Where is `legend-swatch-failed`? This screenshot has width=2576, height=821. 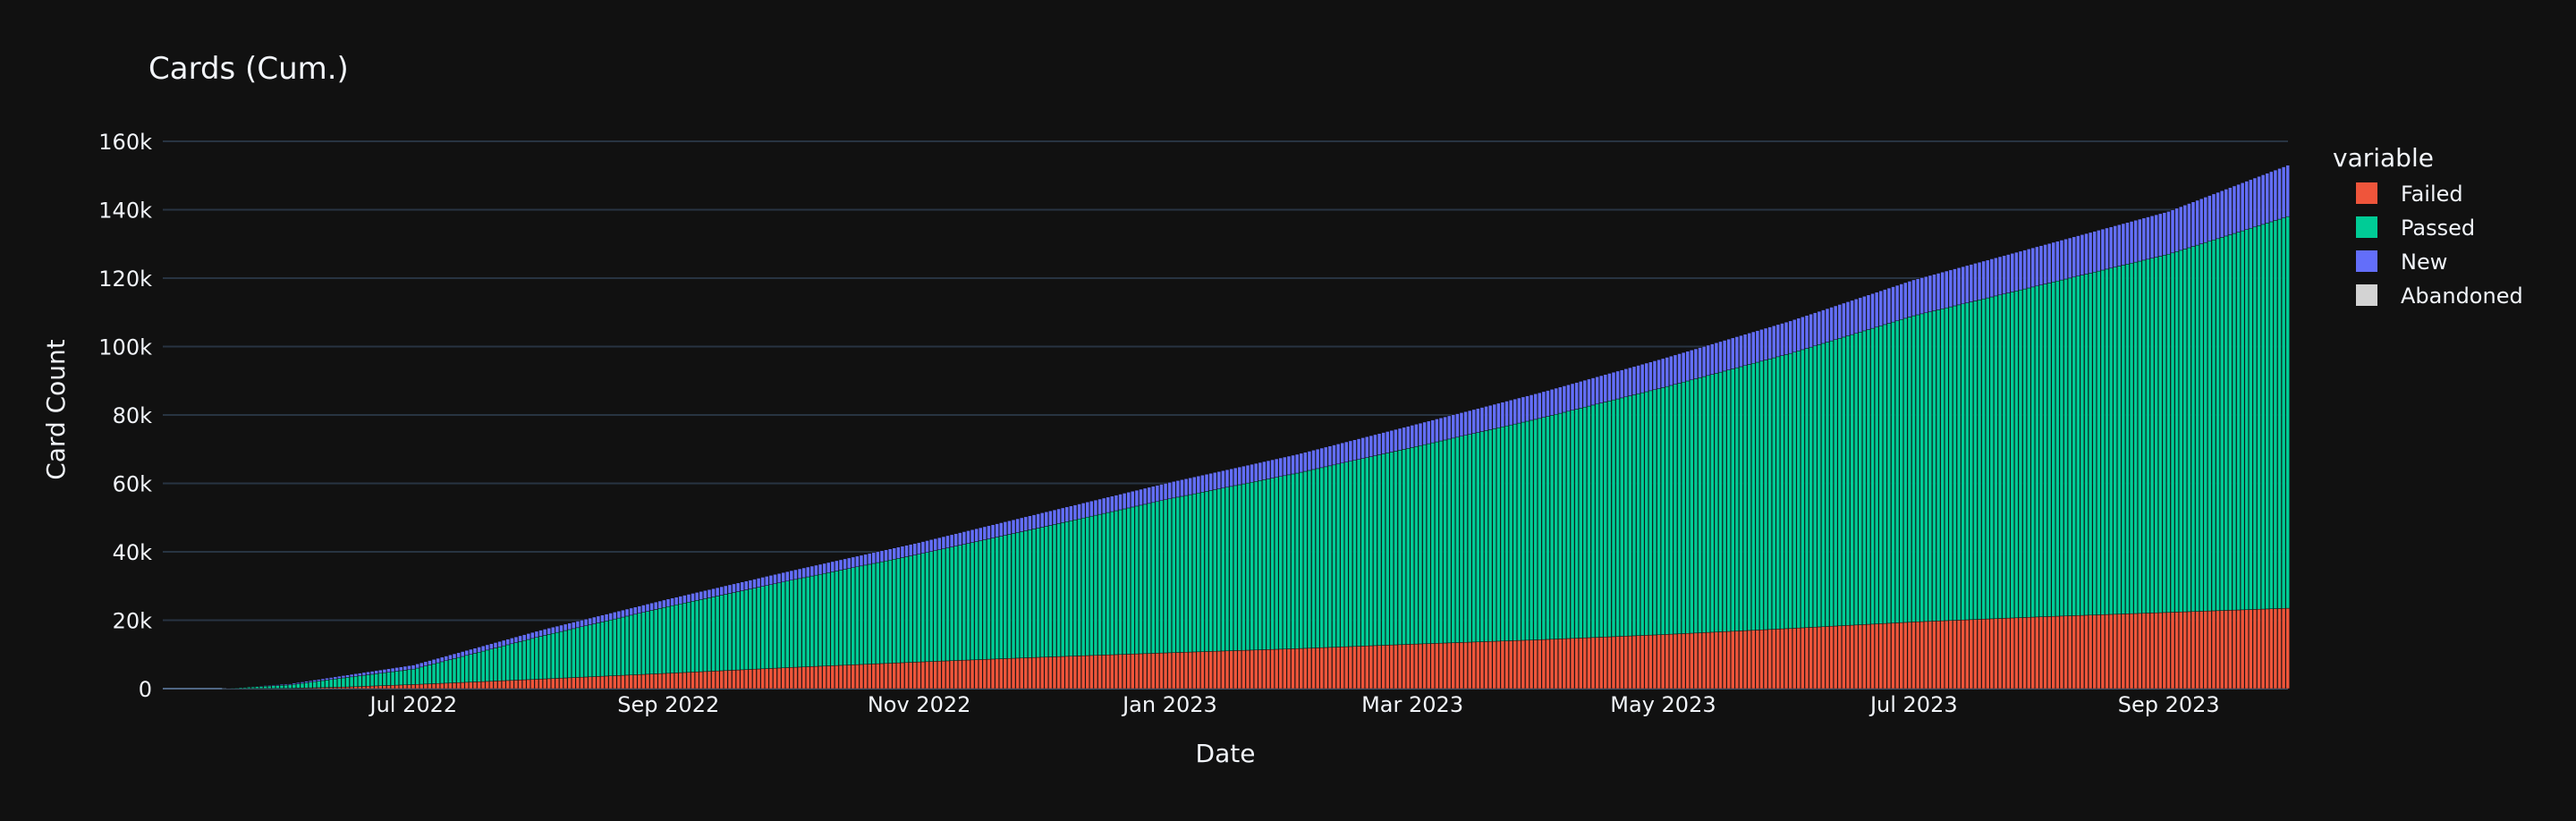
legend-swatch-failed is located at coordinates (2366, 193).